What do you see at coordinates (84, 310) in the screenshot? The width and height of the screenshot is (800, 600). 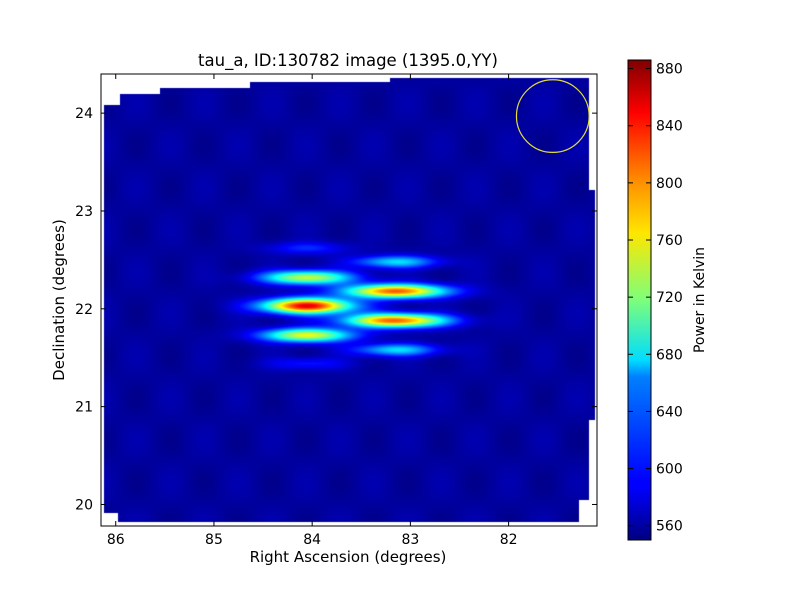 I see `y-tick-label: 22` at bounding box center [84, 310].